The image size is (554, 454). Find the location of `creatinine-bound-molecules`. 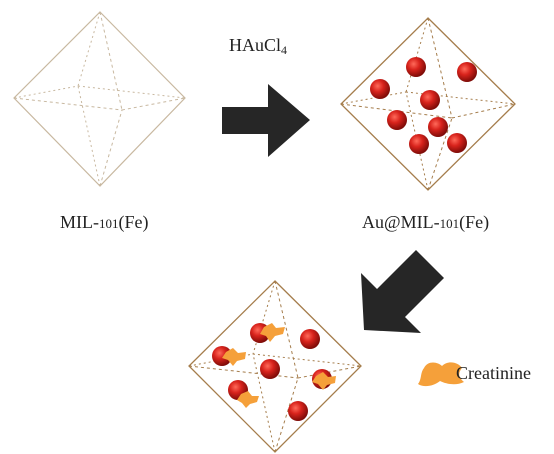

creatinine-bound-molecules is located at coordinates (279, 365).